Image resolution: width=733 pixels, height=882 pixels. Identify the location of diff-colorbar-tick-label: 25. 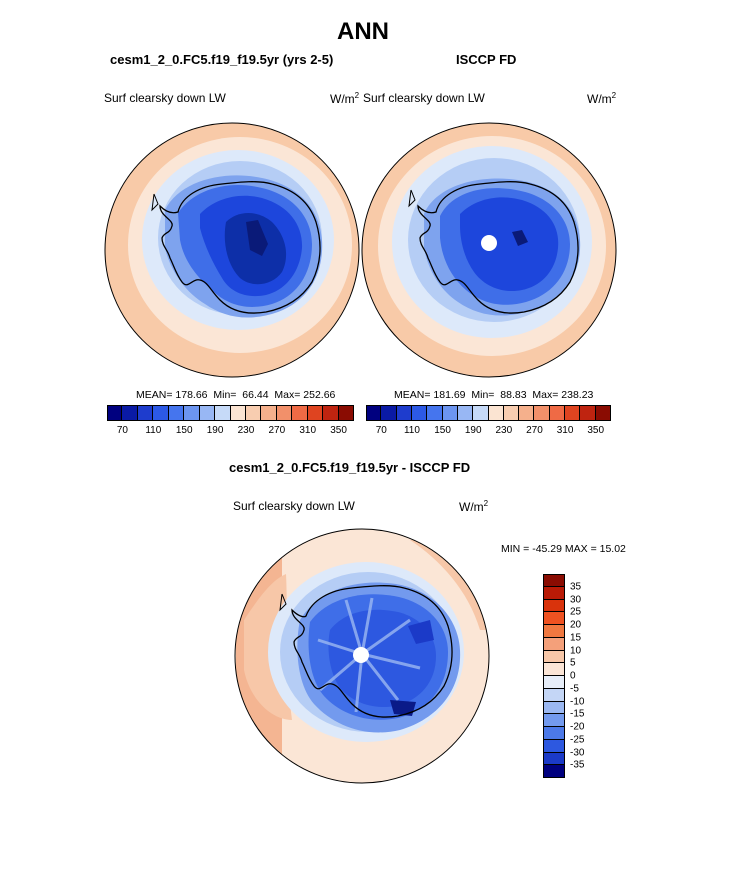
(576, 612).